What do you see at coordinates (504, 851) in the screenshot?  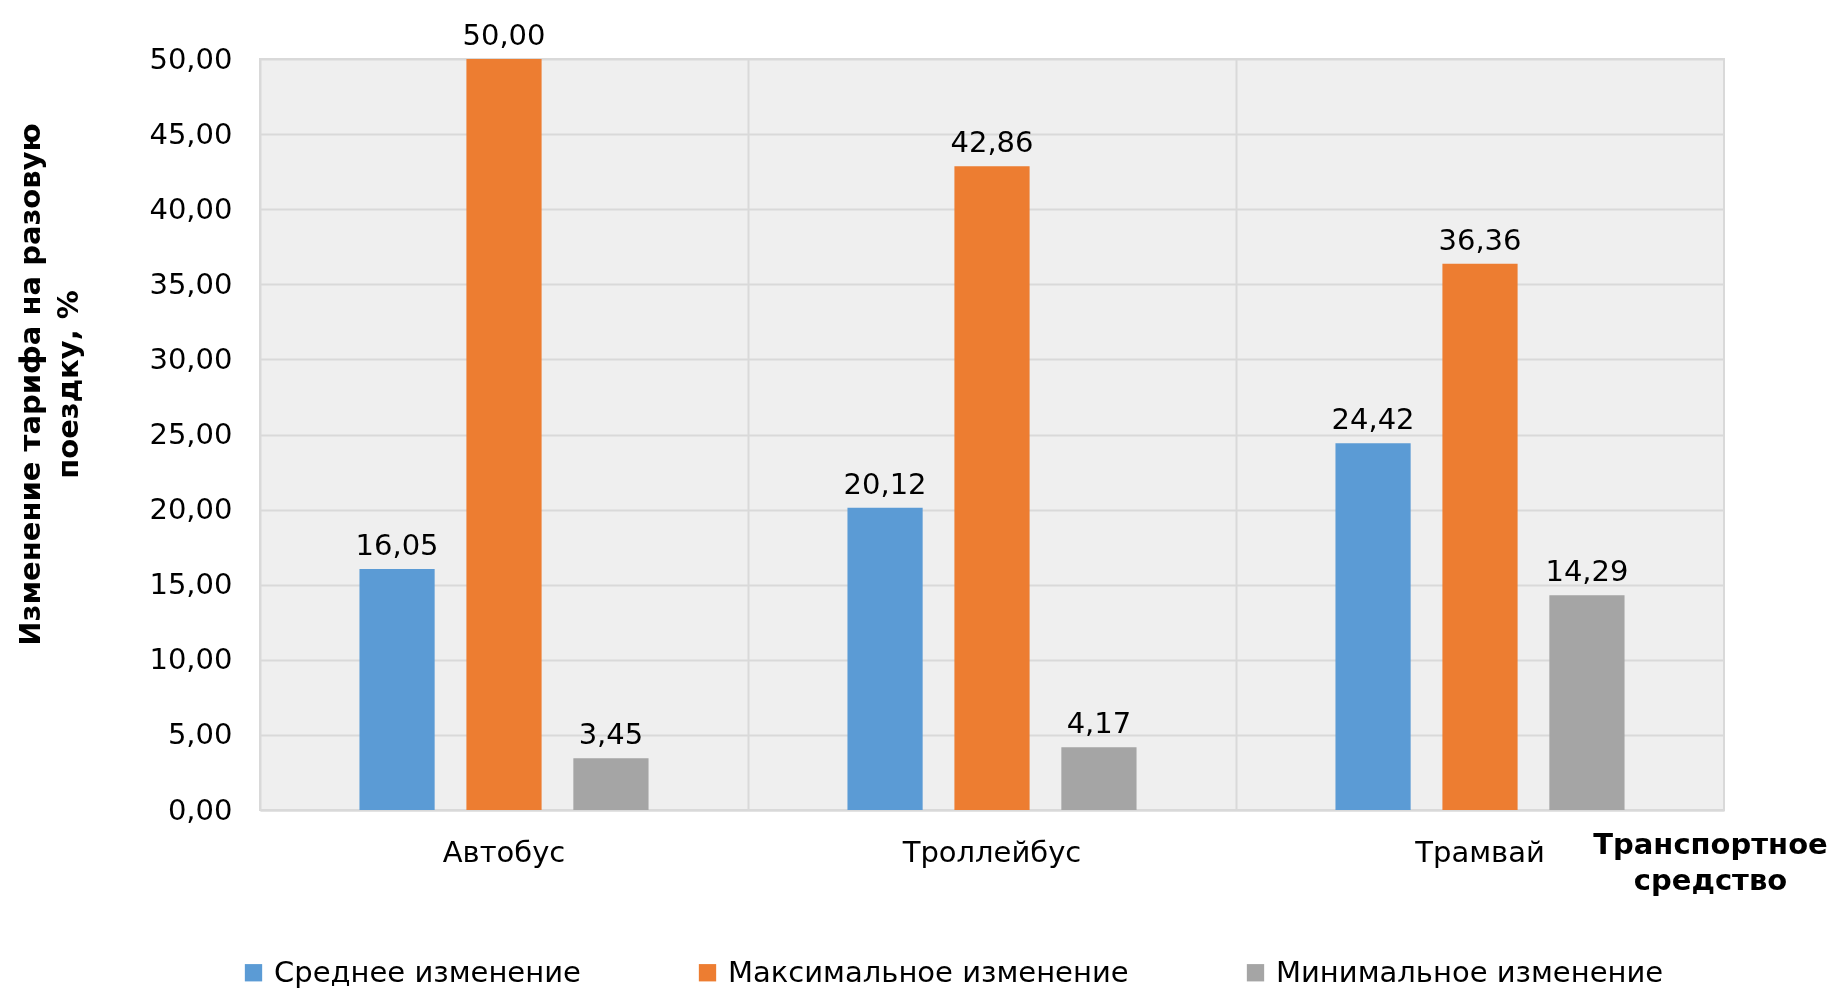 I see `x-tick-label: Автобус` at bounding box center [504, 851].